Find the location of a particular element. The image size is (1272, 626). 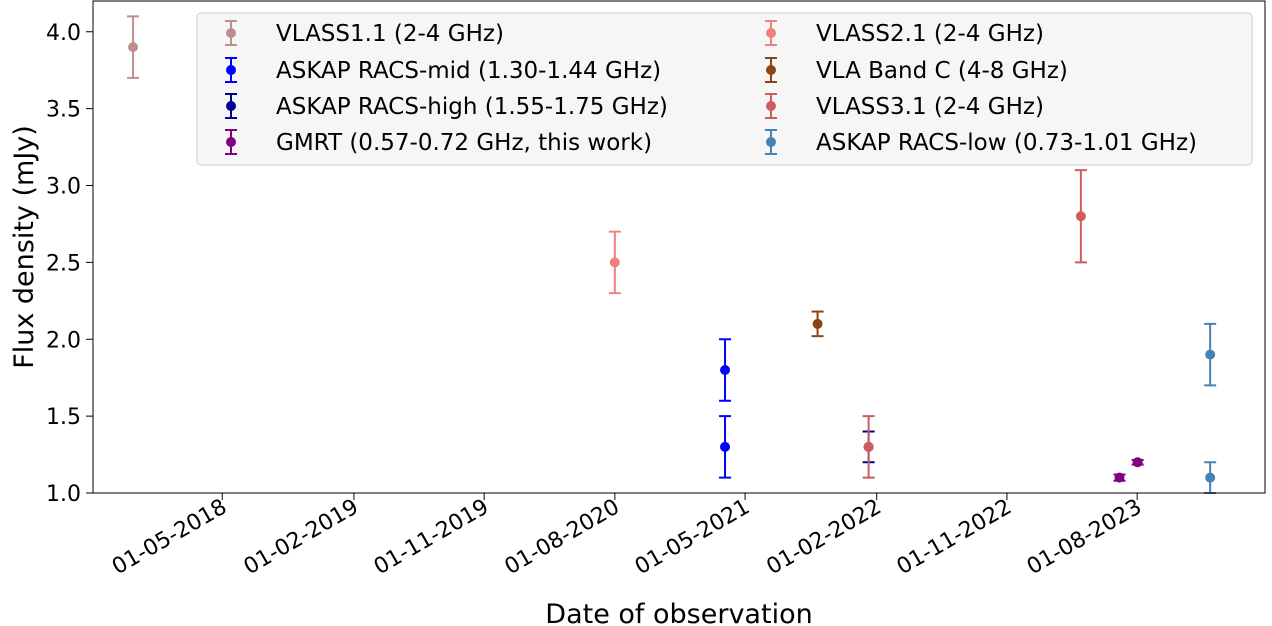

legend-item: GMRT (0.57-0.72 GHz, this work) is located at coordinates (438, 142).